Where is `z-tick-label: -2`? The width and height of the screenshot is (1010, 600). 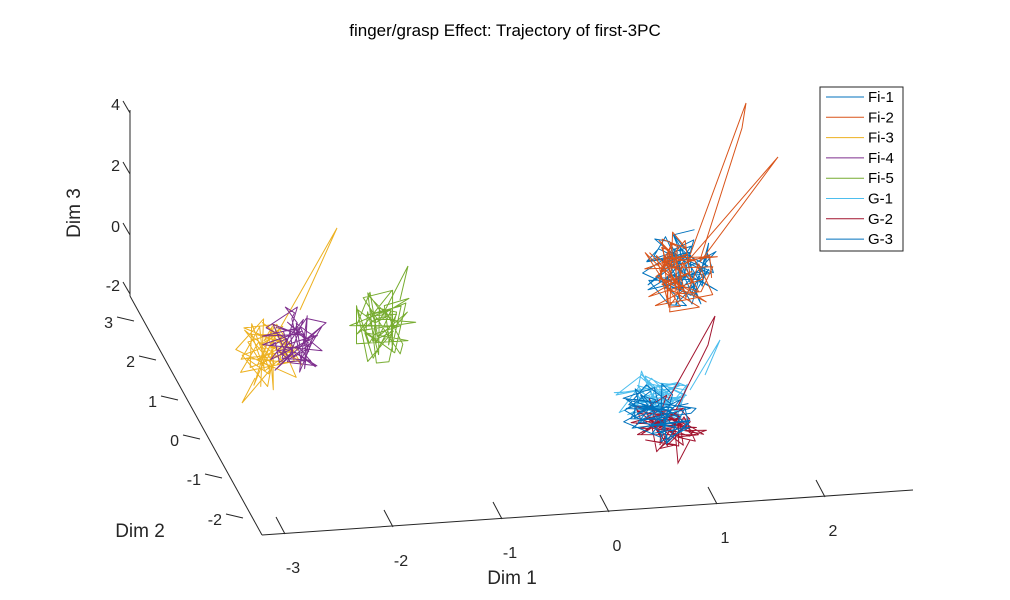
z-tick-label: -2 is located at coordinates (113, 286).